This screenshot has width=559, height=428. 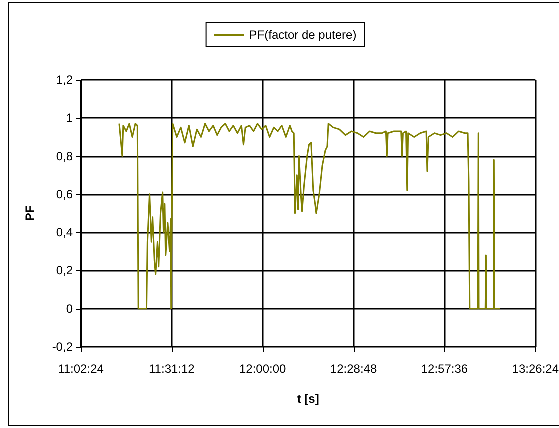 What do you see at coordinates (65, 233) in the screenshot?
I see `y-tick-label: 0,4` at bounding box center [65, 233].